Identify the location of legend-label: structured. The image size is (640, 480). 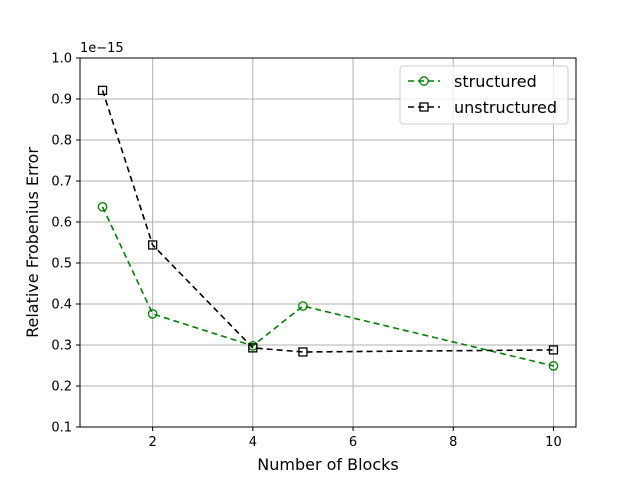
(495, 81).